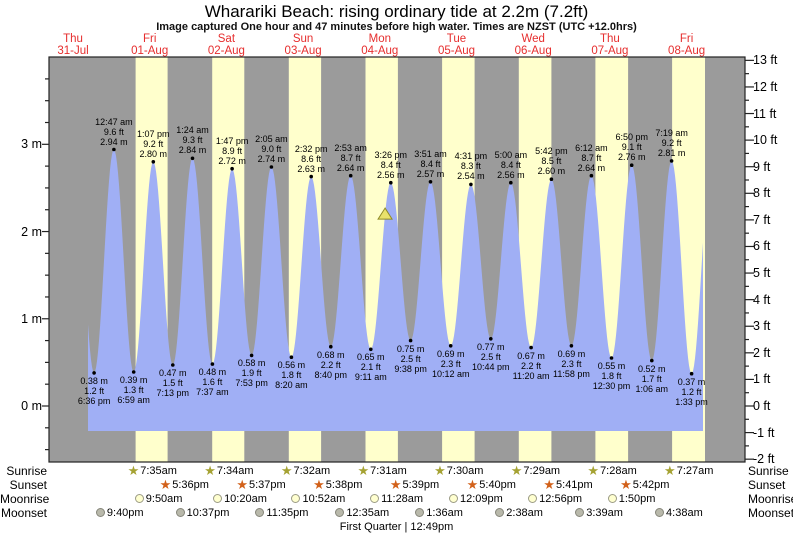 The height and width of the screenshot is (538, 793). Describe the element at coordinates (379, 39) in the screenshot. I see `day-name: Mon` at that location.